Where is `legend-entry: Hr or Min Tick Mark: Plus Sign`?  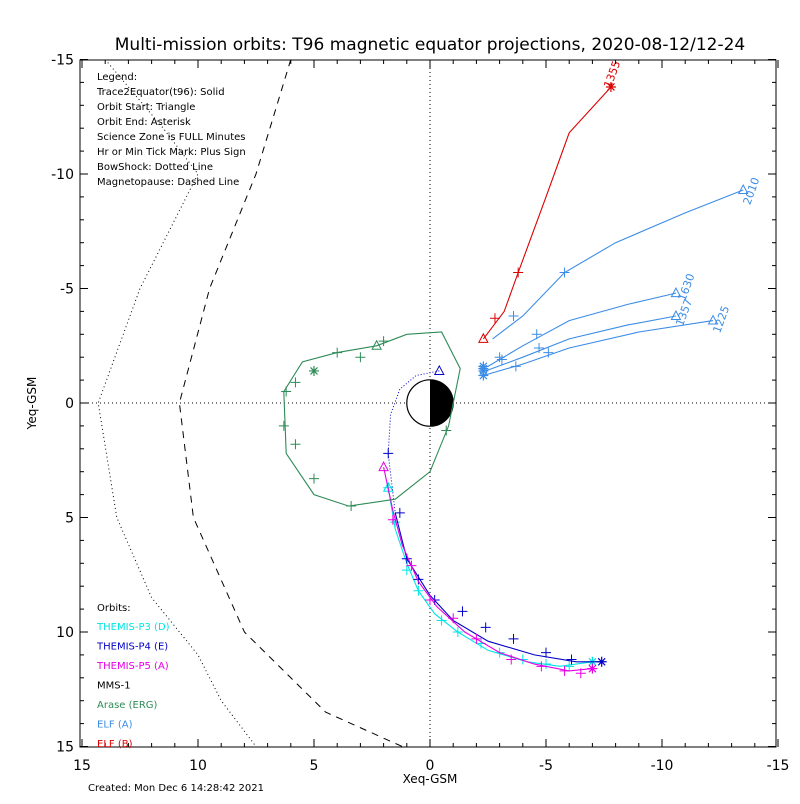
legend-entry: Hr or Min Tick Mark: Plus Sign is located at coordinates (171, 152).